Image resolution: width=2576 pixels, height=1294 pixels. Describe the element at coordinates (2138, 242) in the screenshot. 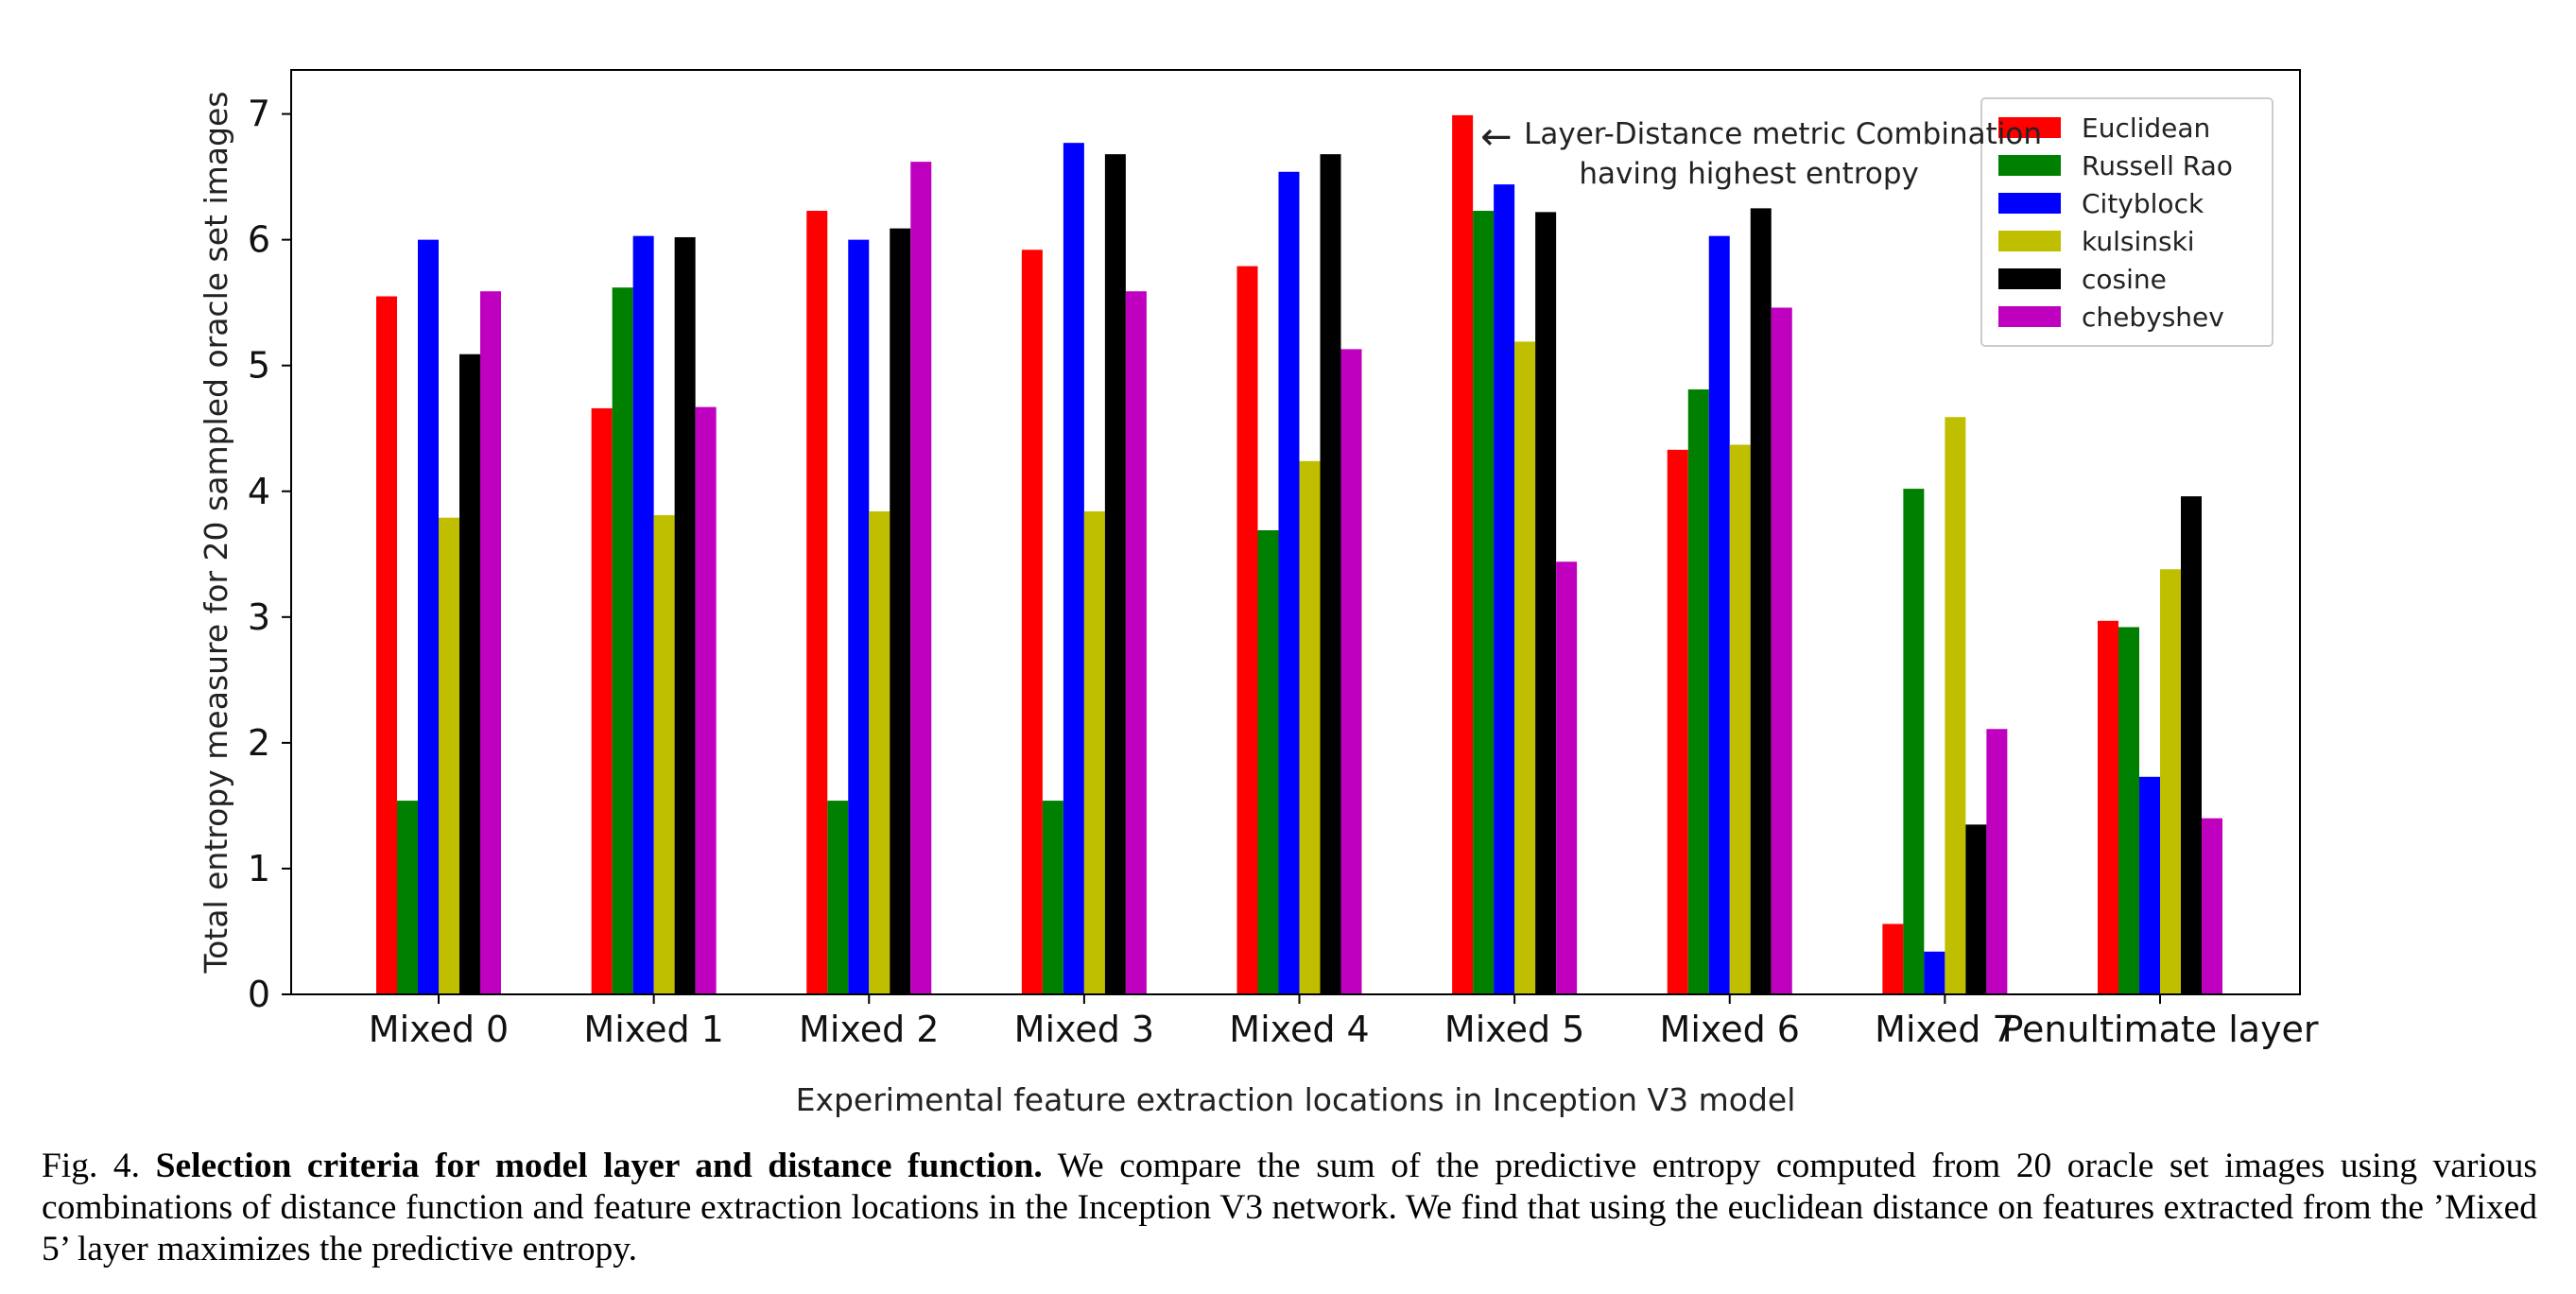

I see `legend-label: kulsinski` at that location.